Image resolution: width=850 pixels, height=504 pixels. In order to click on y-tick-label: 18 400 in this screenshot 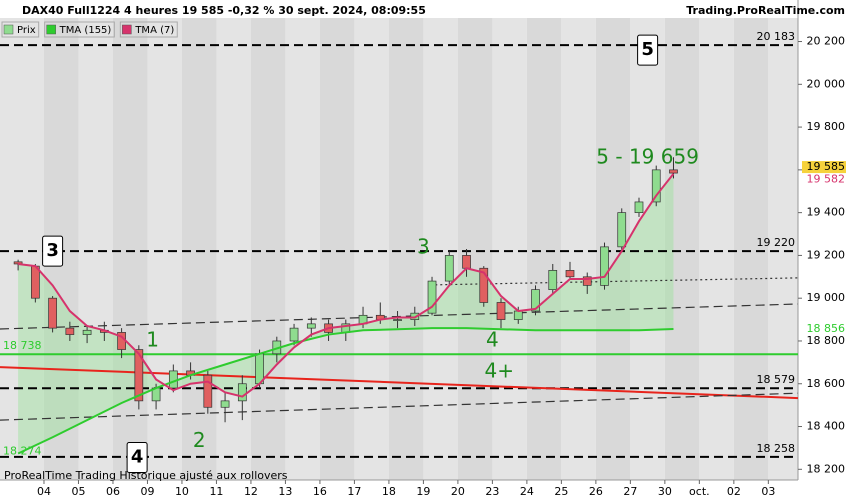, I will do `click(826, 426)`.